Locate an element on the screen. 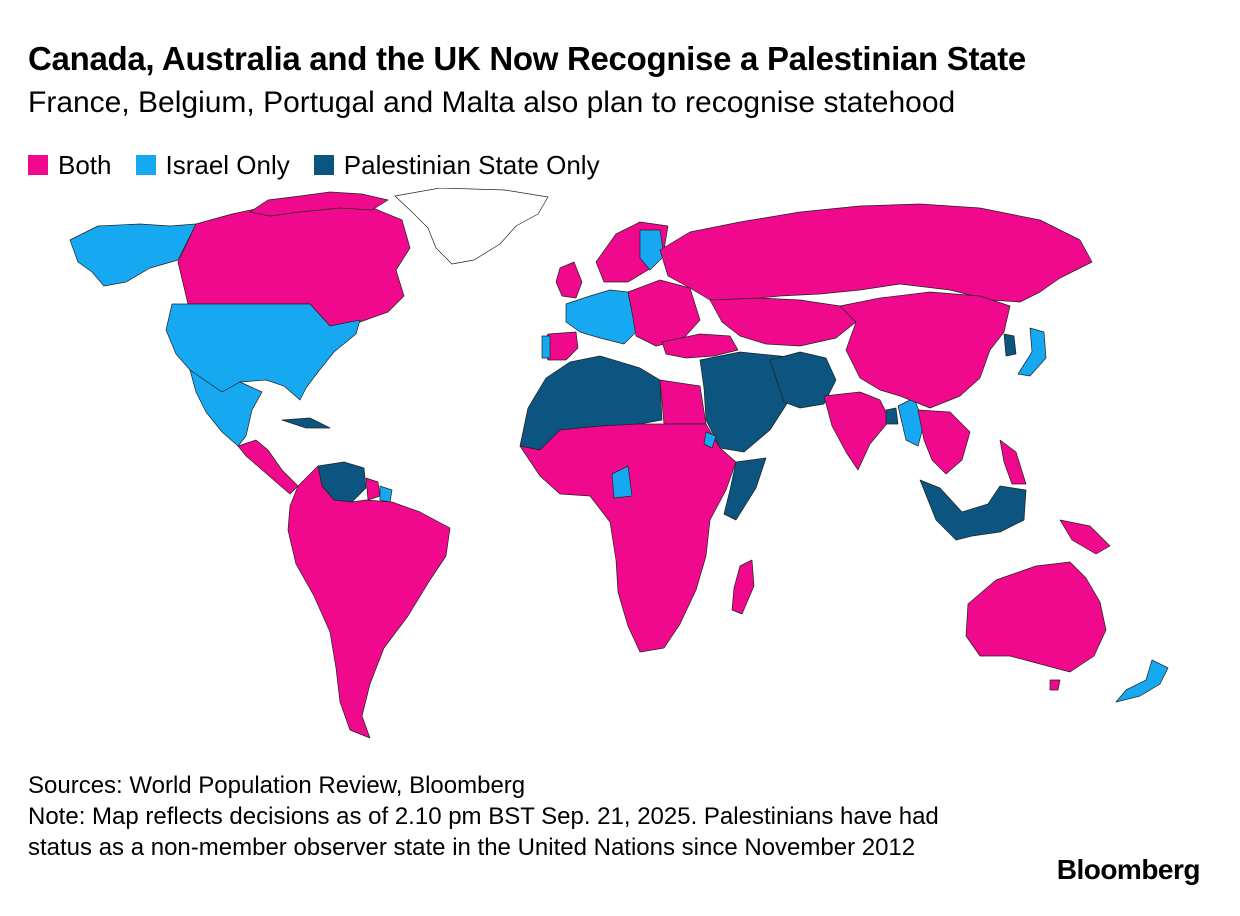 The width and height of the screenshot is (1240, 916). bloomberg-logo: Bloomberg is located at coordinates (1128, 869).